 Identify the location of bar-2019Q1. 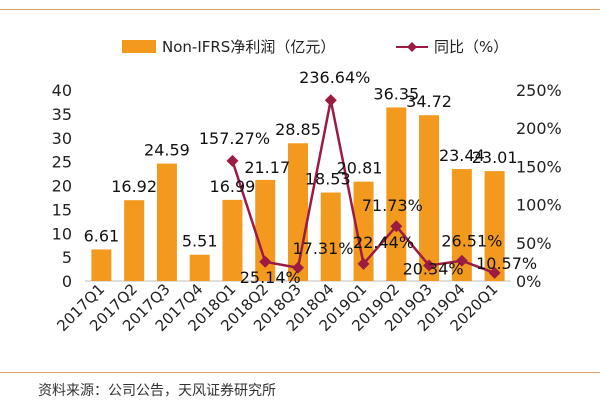
(363, 231).